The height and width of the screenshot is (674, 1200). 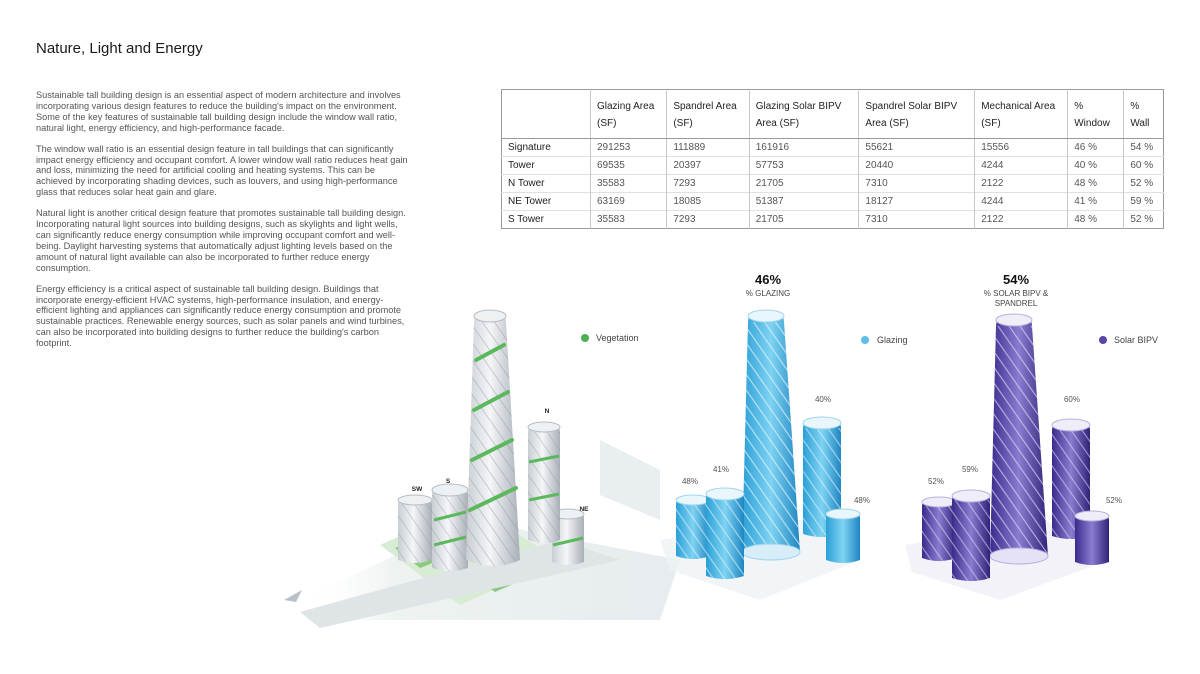 What do you see at coordinates (803, 147) in the screenshot?
I see `table-cell: 161916` at bounding box center [803, 147].